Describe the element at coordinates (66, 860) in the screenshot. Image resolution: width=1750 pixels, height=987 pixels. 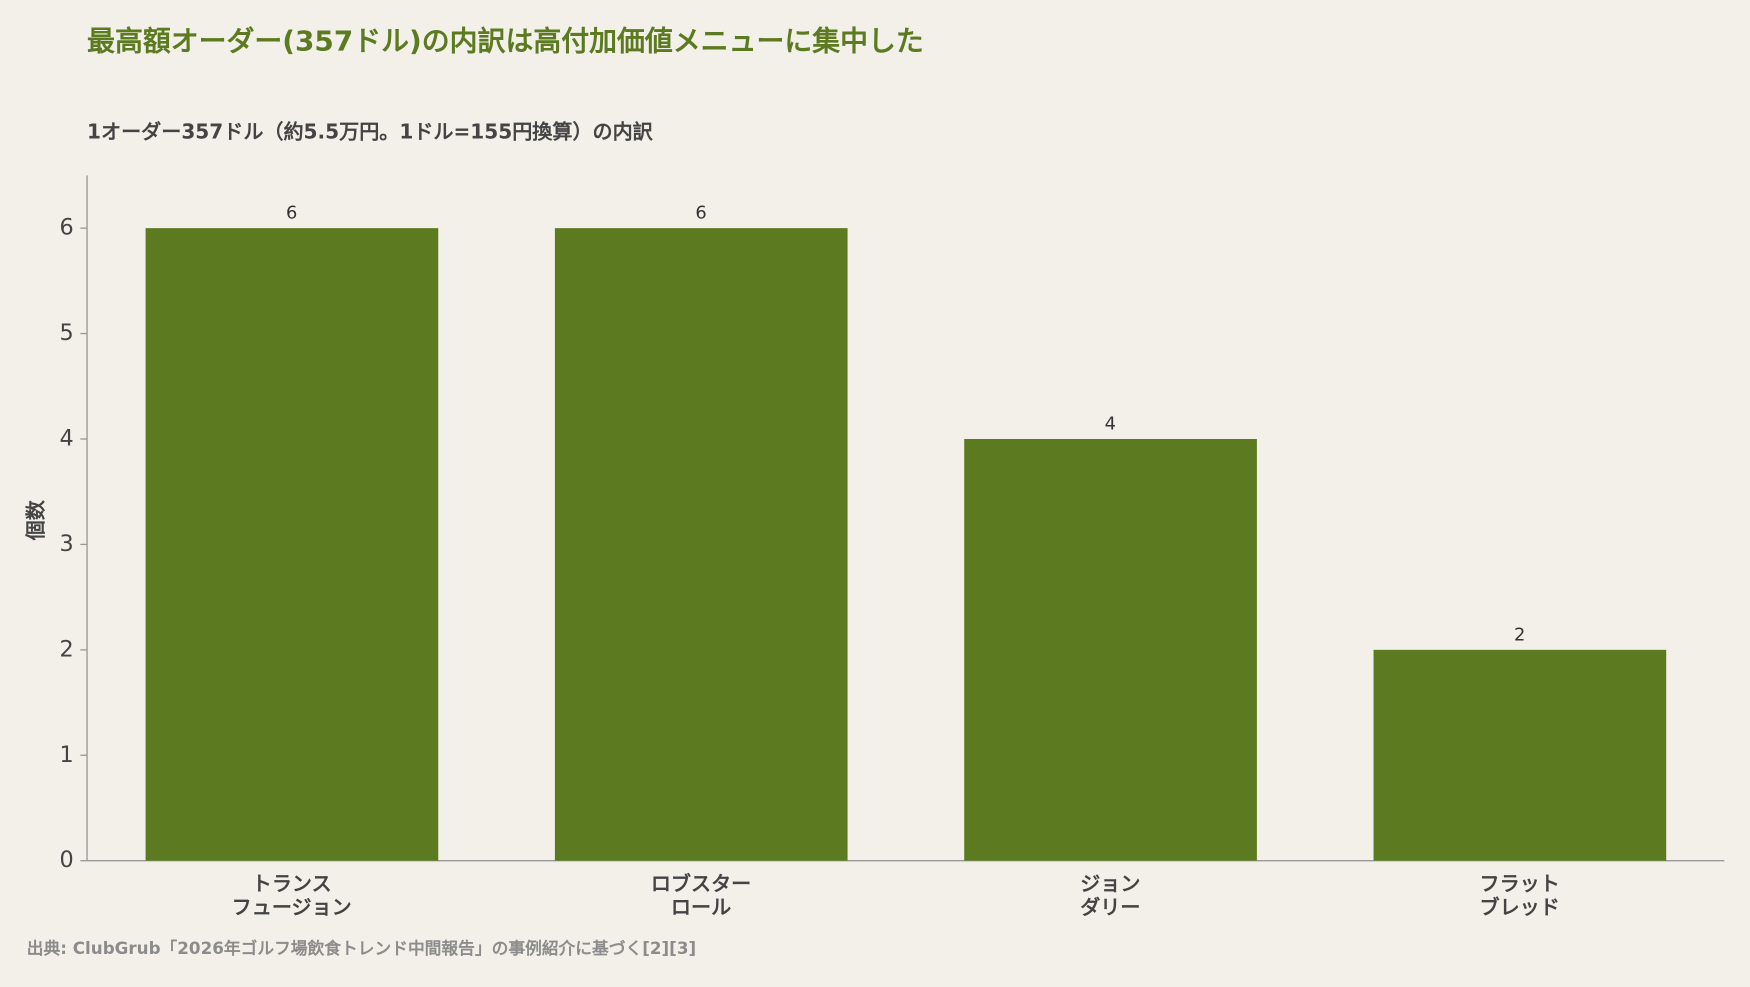
I see `y-tick-label: 0` at that location.